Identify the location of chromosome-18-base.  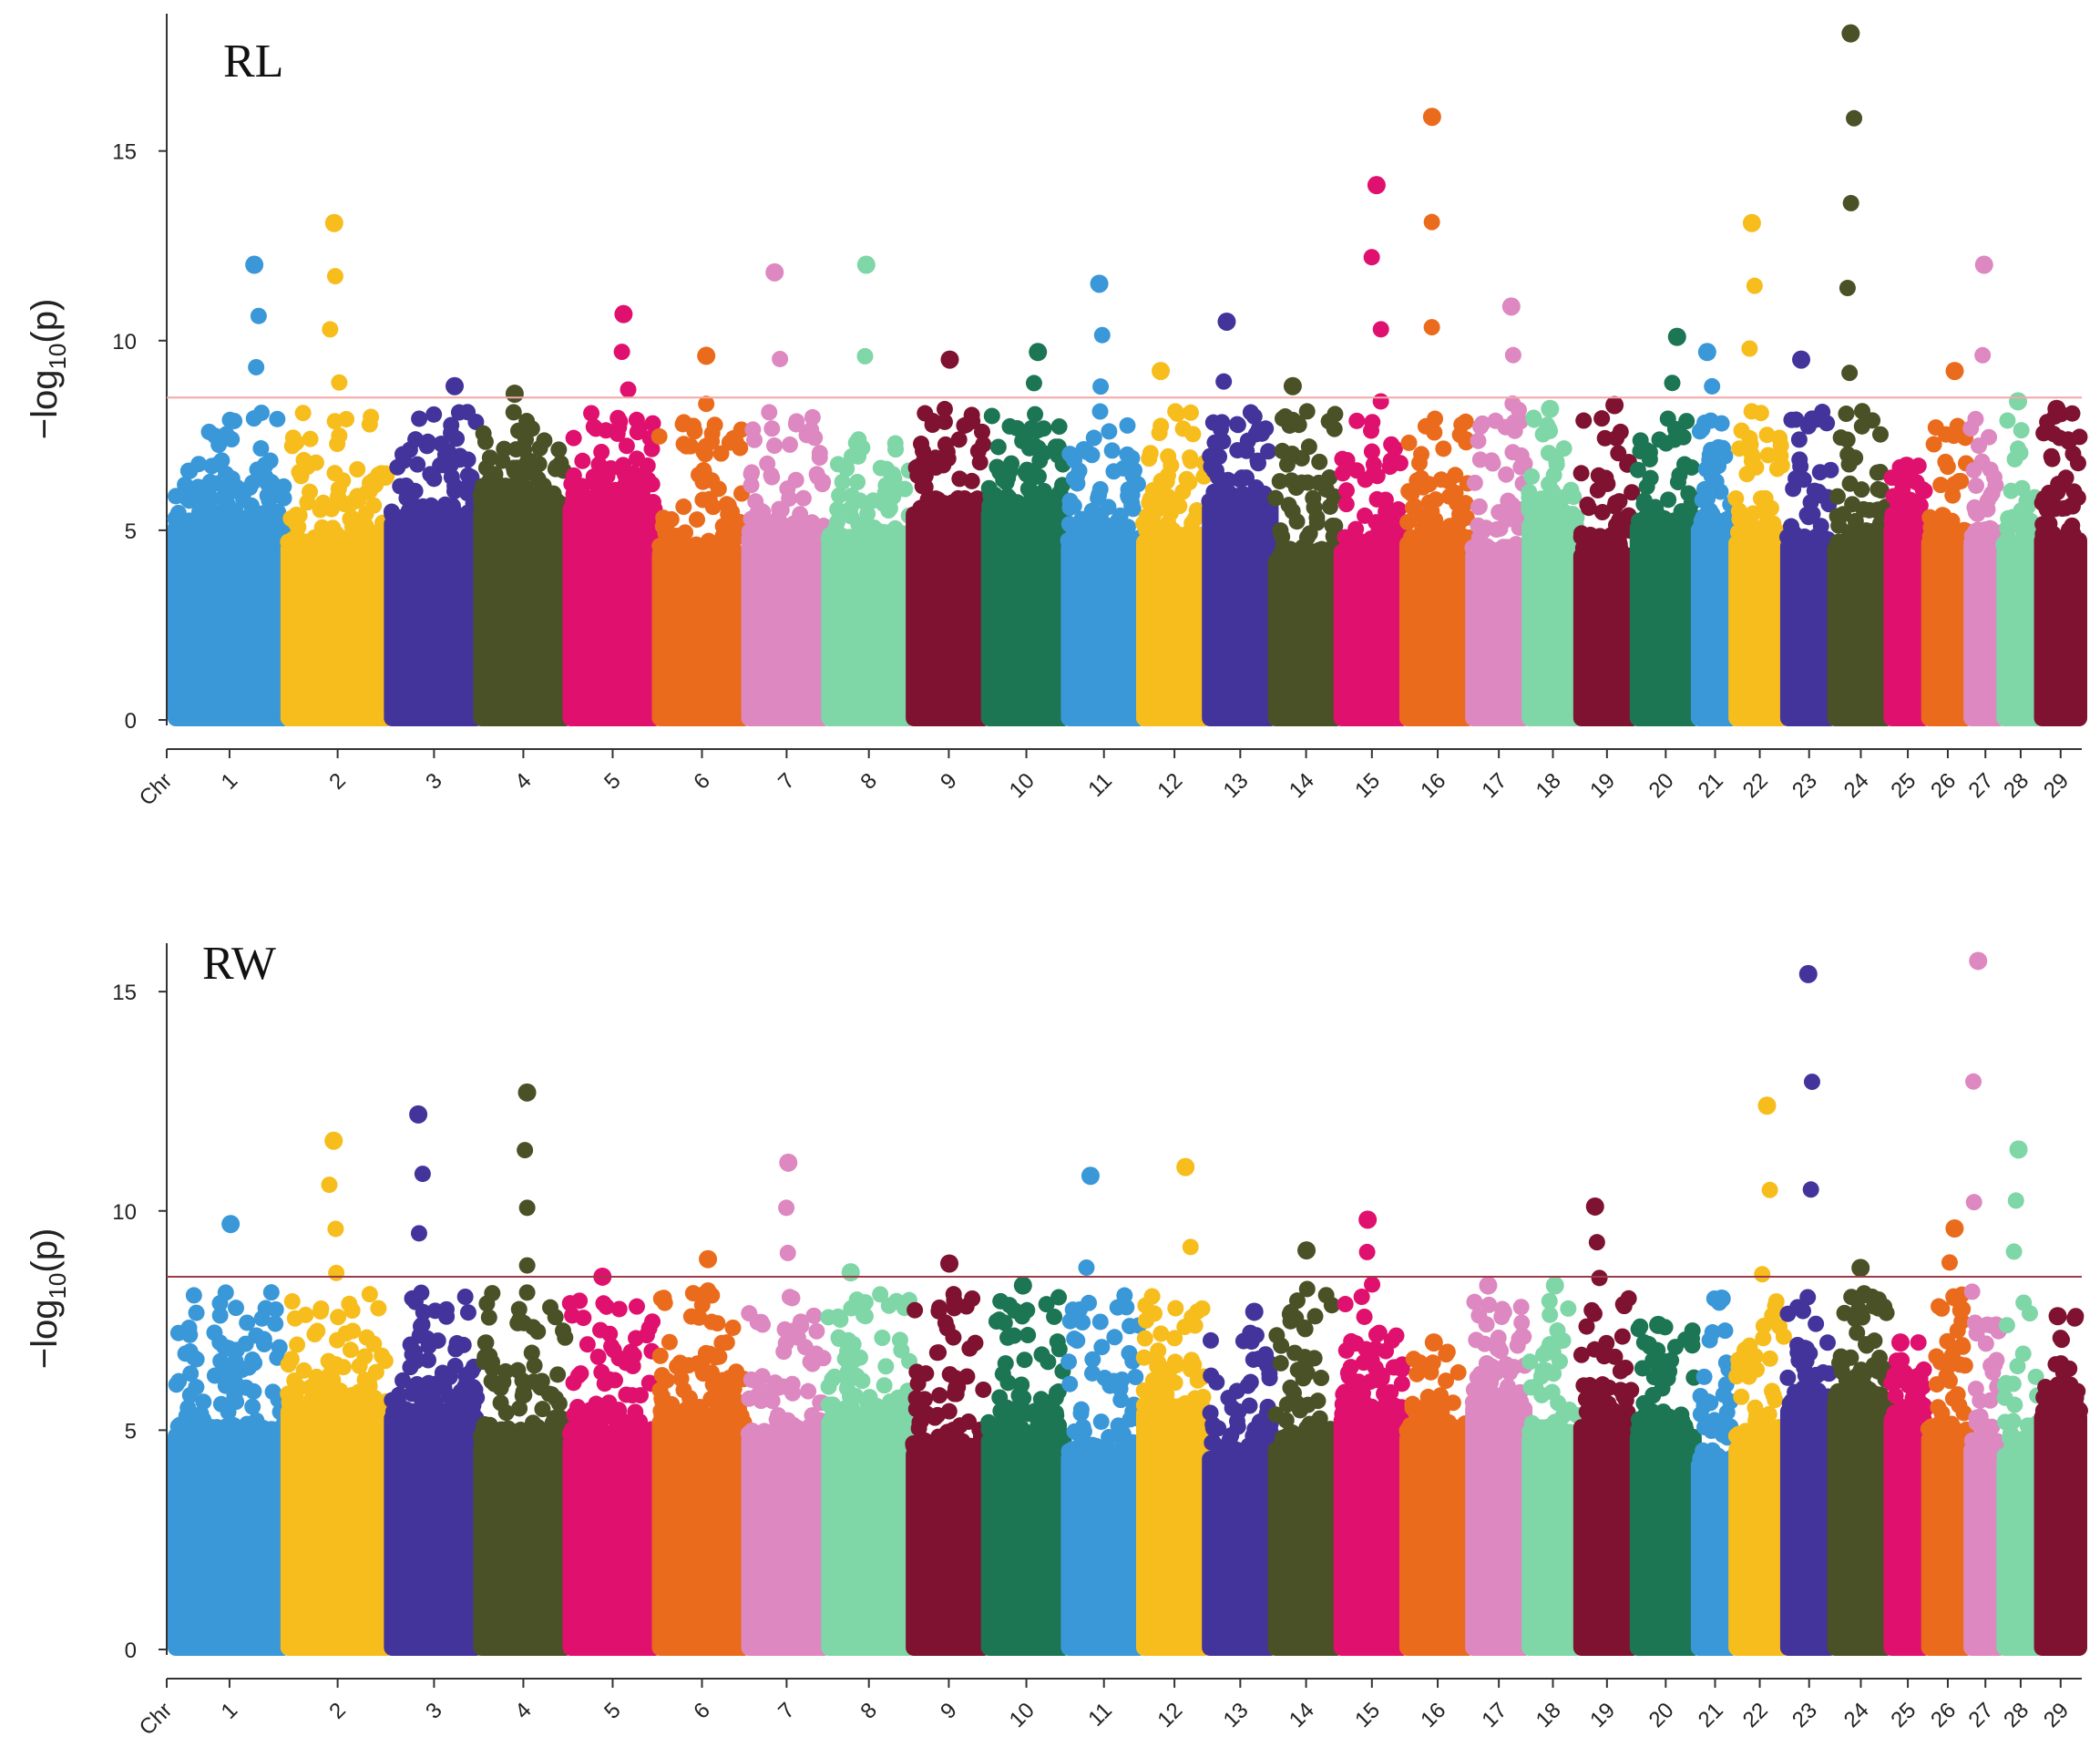
(1553, 621).